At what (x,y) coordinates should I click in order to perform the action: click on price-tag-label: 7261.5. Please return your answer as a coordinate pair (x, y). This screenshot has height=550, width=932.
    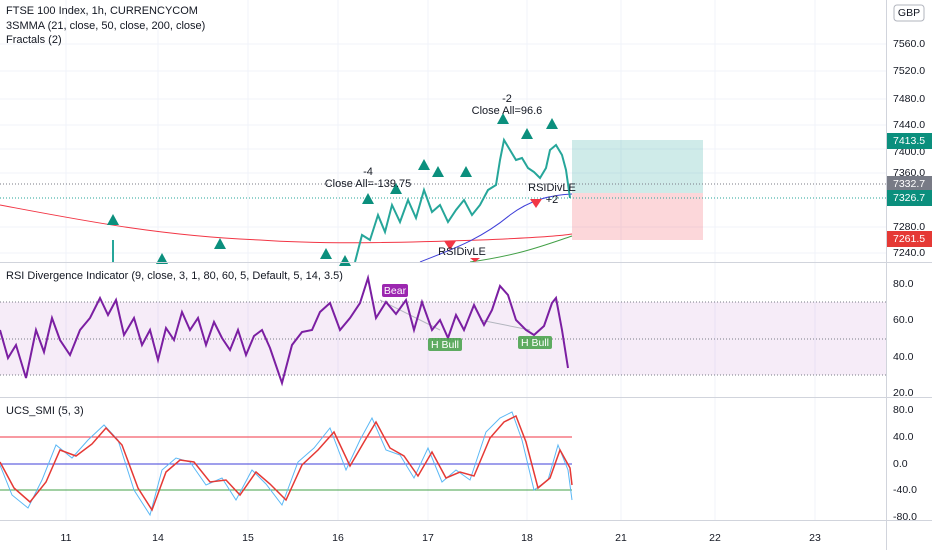
    Looking at the image, I should click on (909, 239).